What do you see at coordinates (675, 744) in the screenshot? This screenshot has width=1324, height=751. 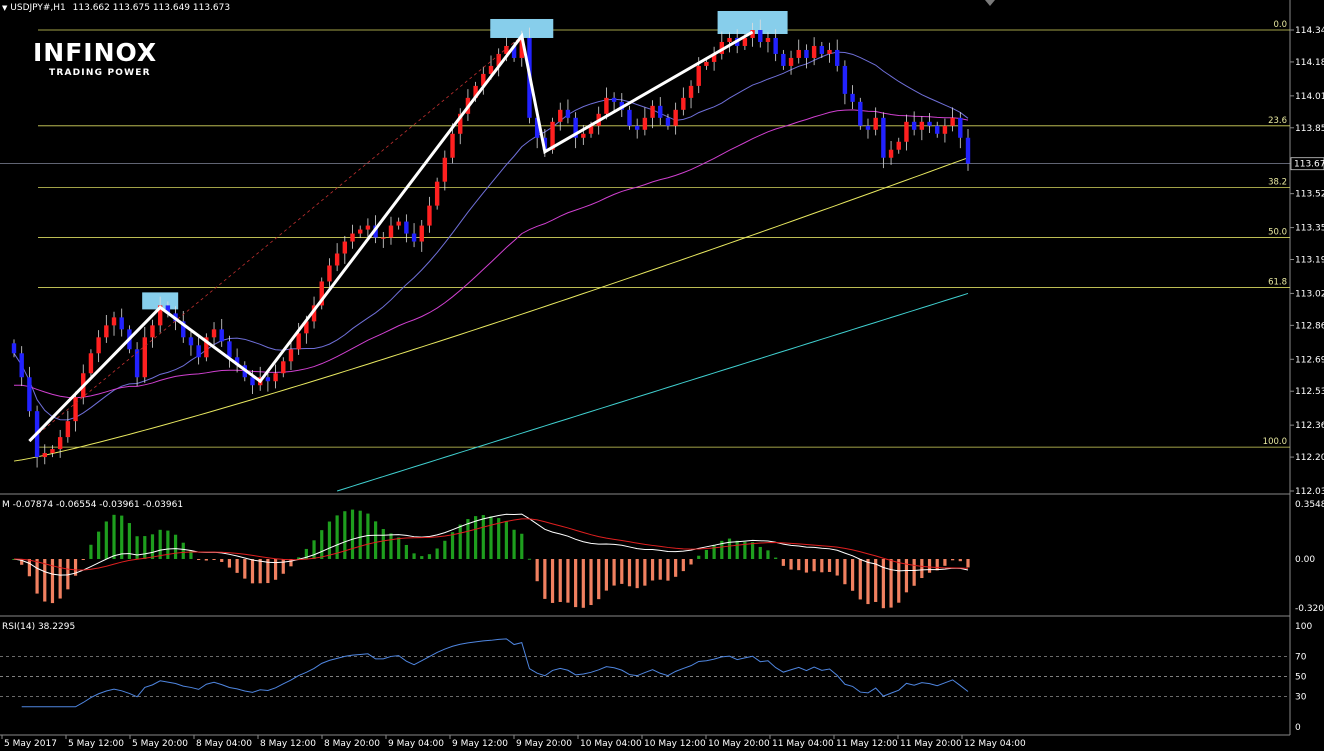 I see `time-tick-label: 10 May 12:00` at bounding box center [675, 744].